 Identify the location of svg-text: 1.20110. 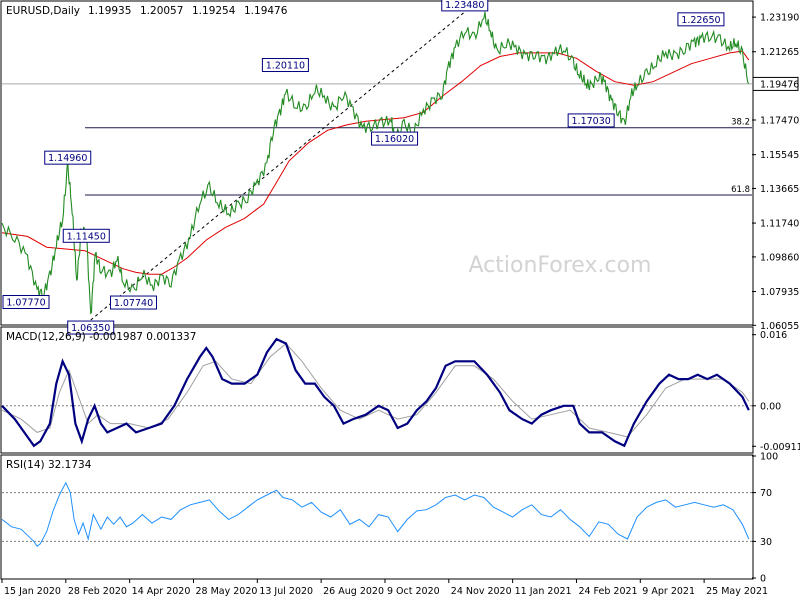
(285, 66).